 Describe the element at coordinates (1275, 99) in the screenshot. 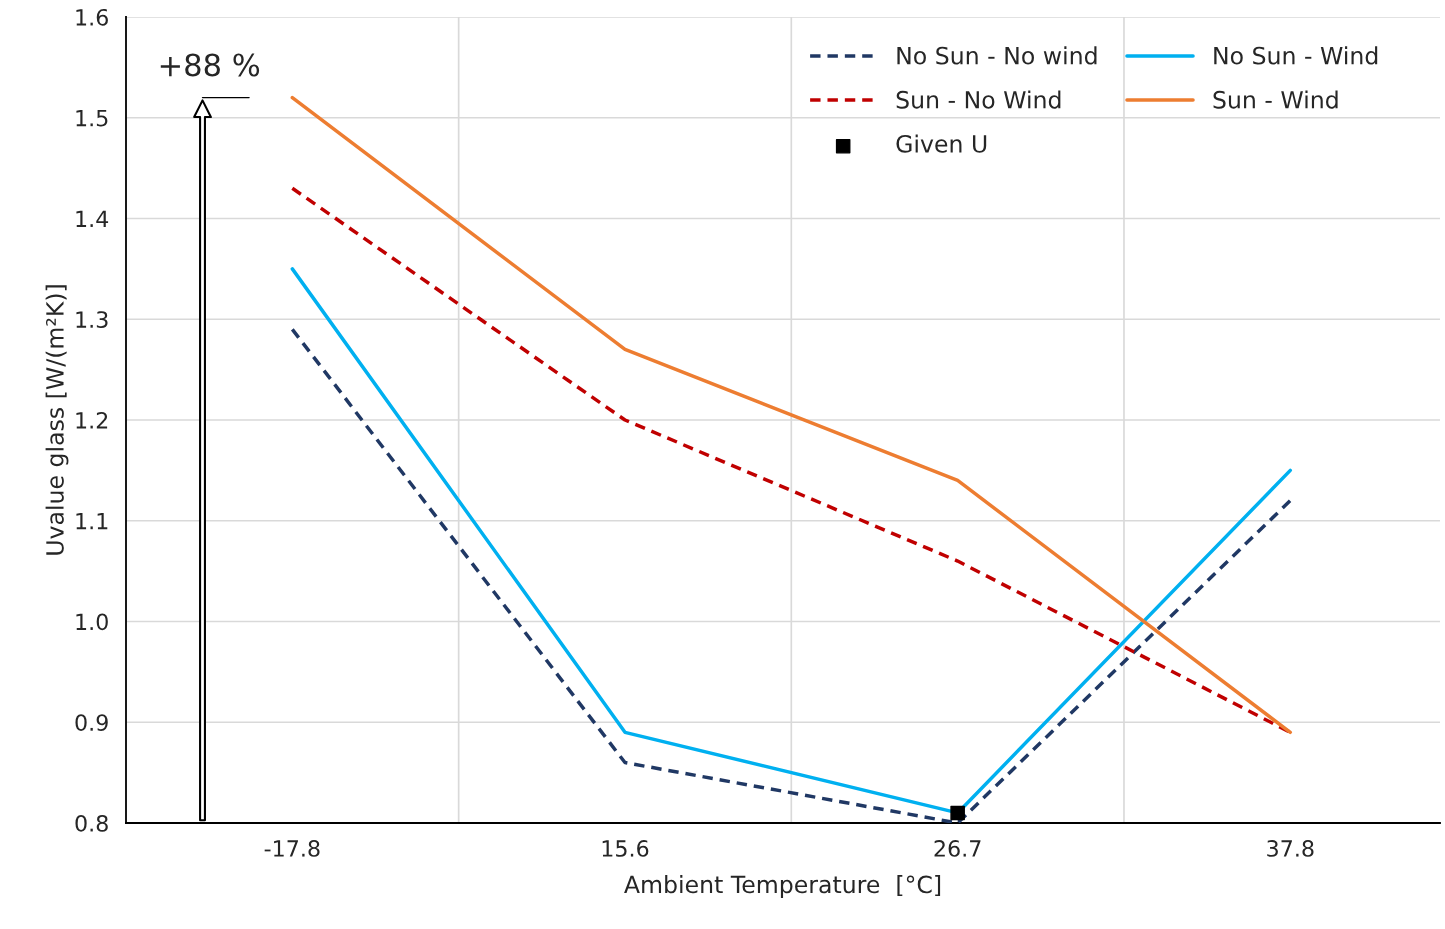

I see `legend-label: Sun - Wind` at that location.